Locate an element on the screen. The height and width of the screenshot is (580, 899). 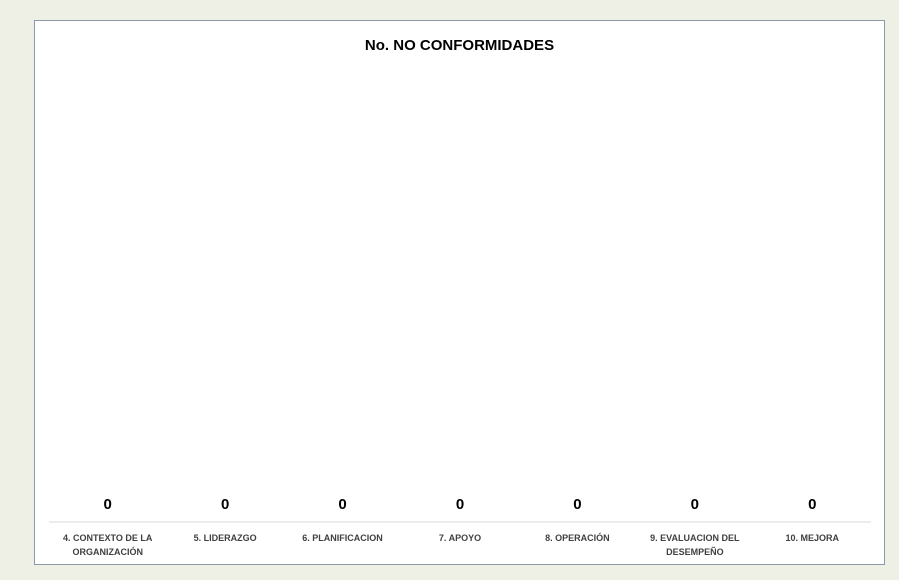
plot-area is located at coordinates (460, 522).